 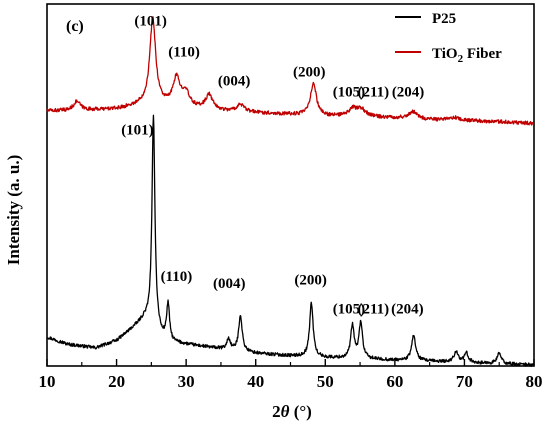 What do you see at coordinates (467, 55) in the screenshot?
I see `legend-label-tio2-fiber: TiO2 Fiber` at bounding box center [467, 55].